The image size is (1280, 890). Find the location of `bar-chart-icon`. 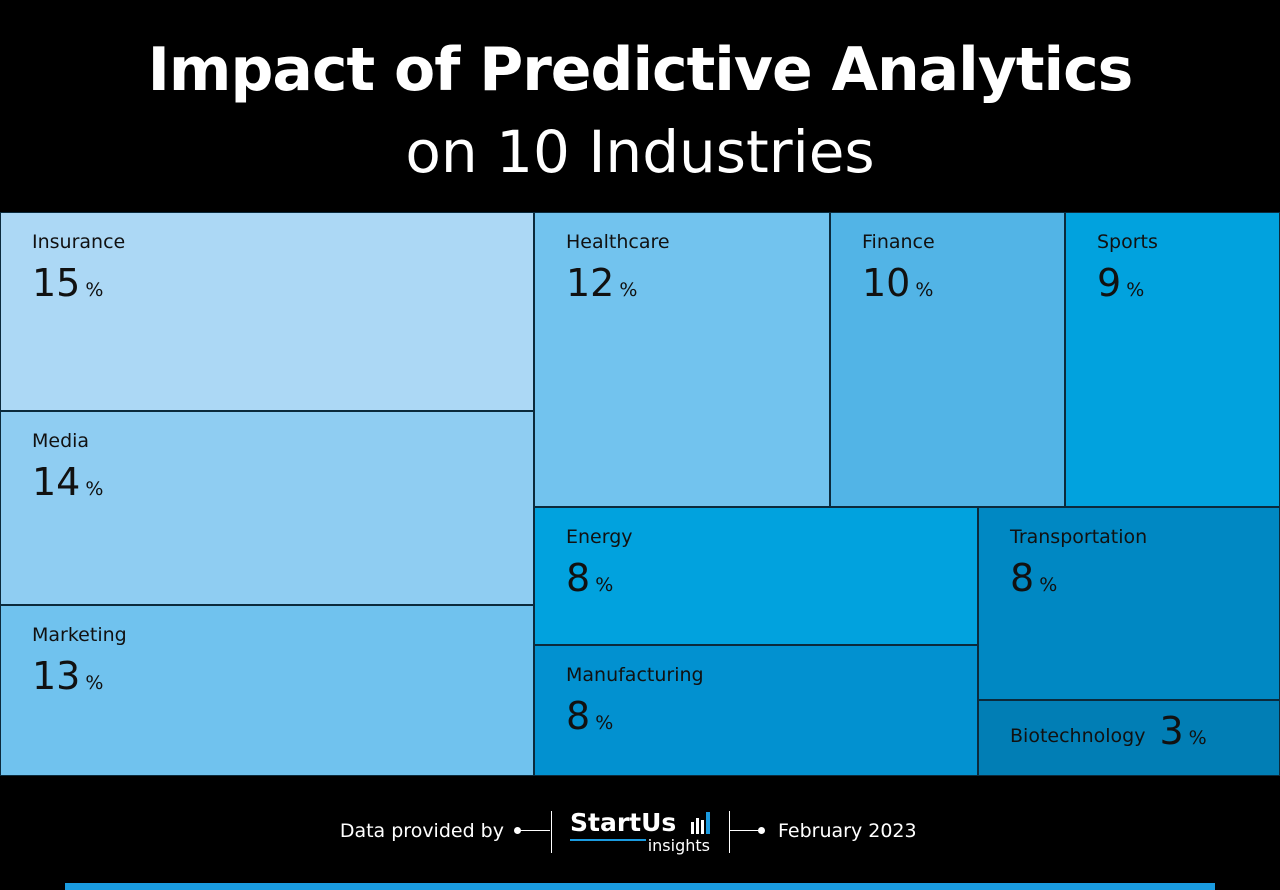

bar-chart-icon is located at coordinates (700, 823).